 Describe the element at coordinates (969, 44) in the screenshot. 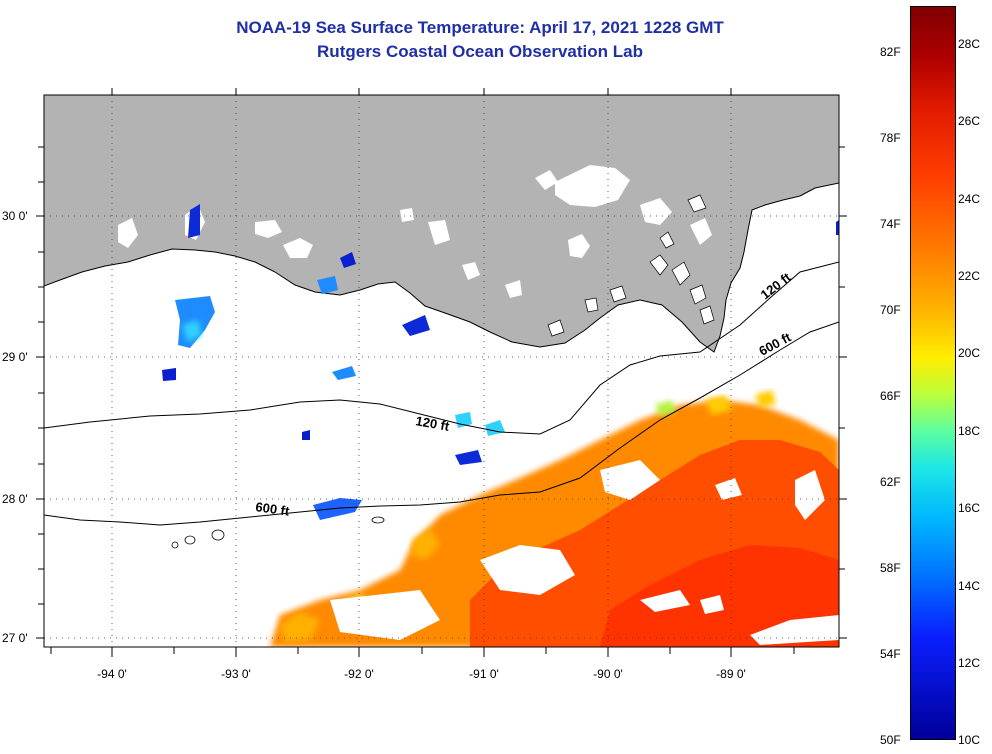

I see `colorbar-c-28: 28C` at that location.